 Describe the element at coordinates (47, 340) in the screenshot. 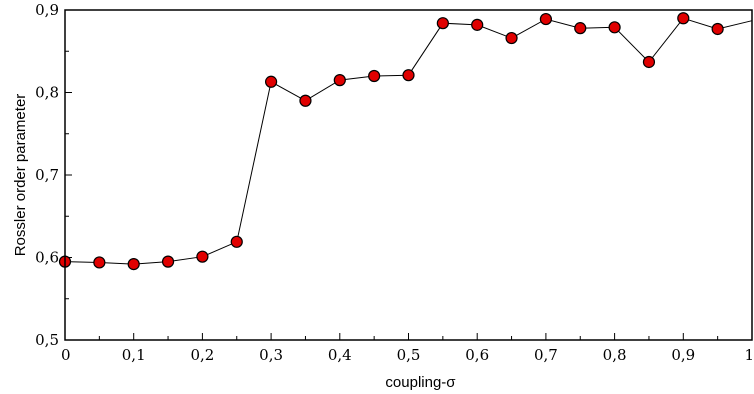

I see `y-tick-label: 0,5` at that location.